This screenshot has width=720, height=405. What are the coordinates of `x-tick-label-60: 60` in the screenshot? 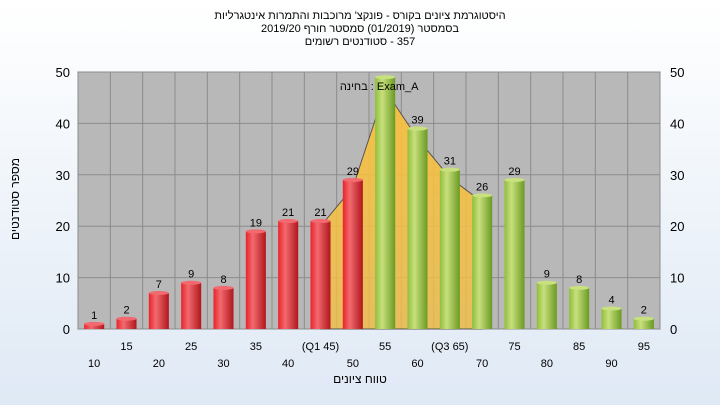 It's located at (417, 364).